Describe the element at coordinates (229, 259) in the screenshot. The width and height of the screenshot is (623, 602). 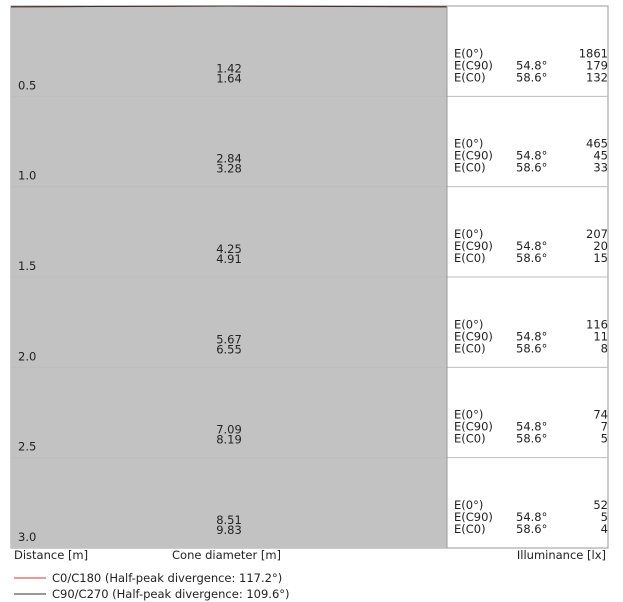
I see `cone-diameter-c90: 4.91` at that location.